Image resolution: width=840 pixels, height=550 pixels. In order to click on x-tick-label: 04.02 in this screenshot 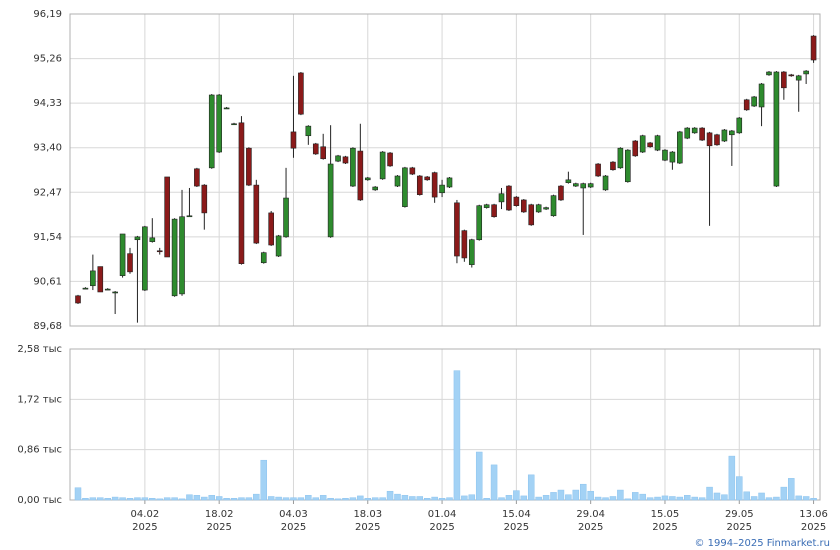, I will do `click(145, 514)`.